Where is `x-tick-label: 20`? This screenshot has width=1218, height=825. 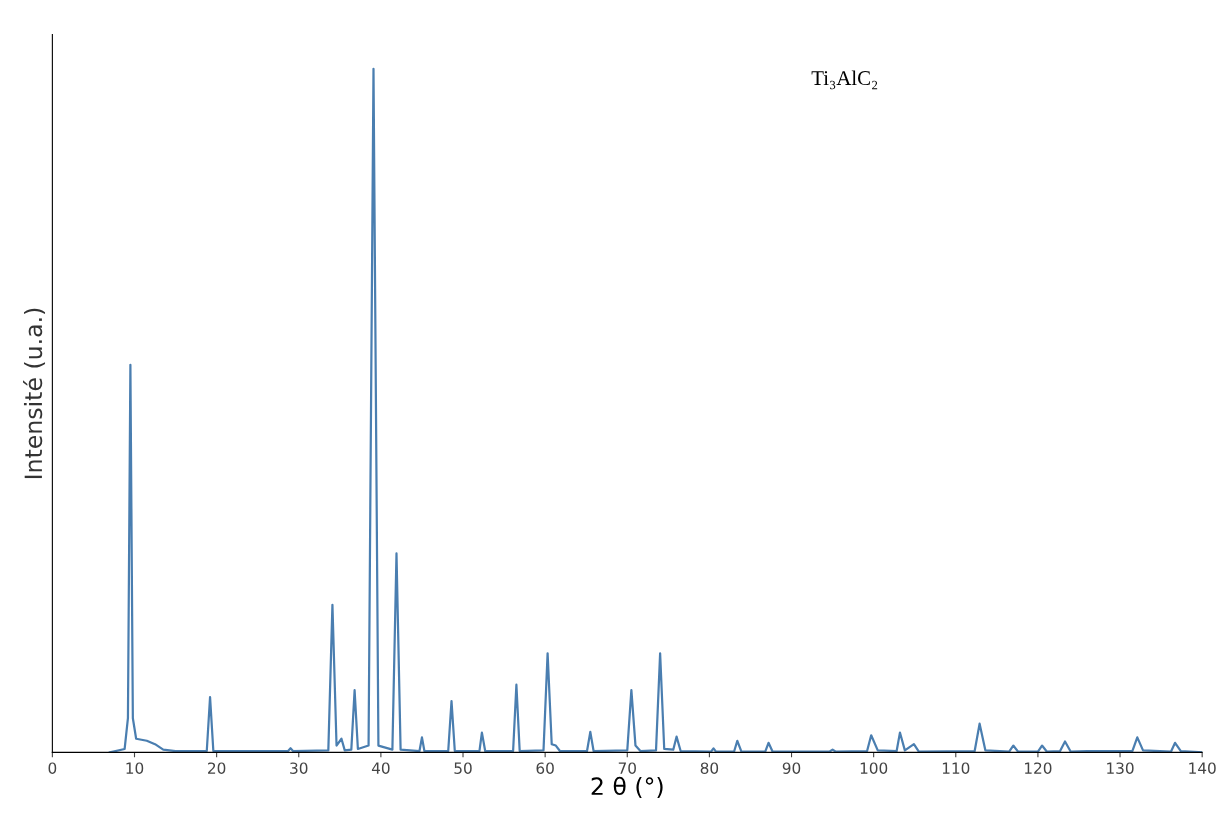 x-tick-label: 20 is located at coordinates (217, 768).